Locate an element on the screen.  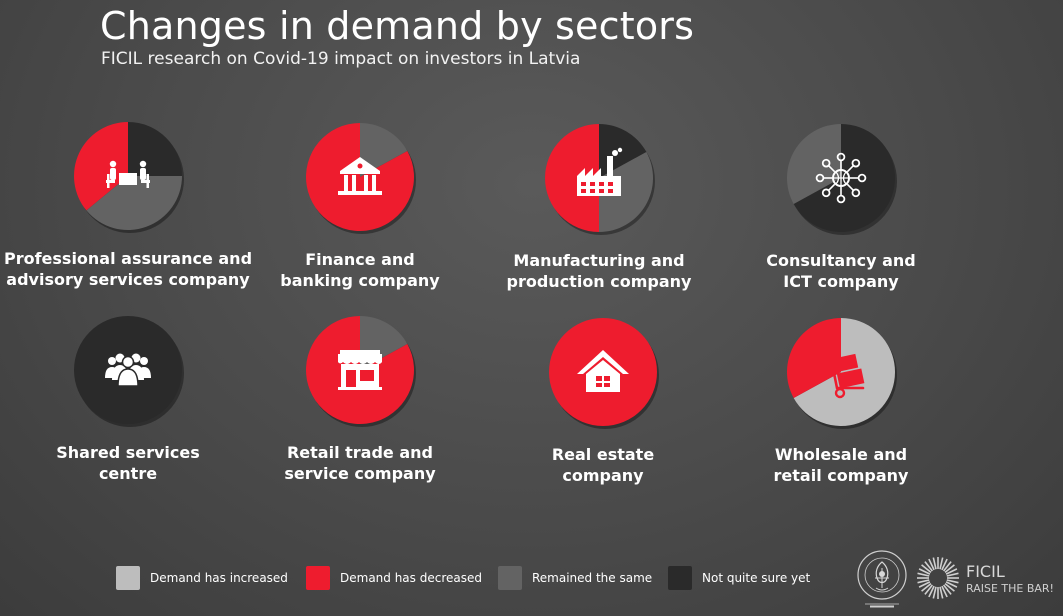
legend-item-same: Remained the same is located at coordinates (575, 578).